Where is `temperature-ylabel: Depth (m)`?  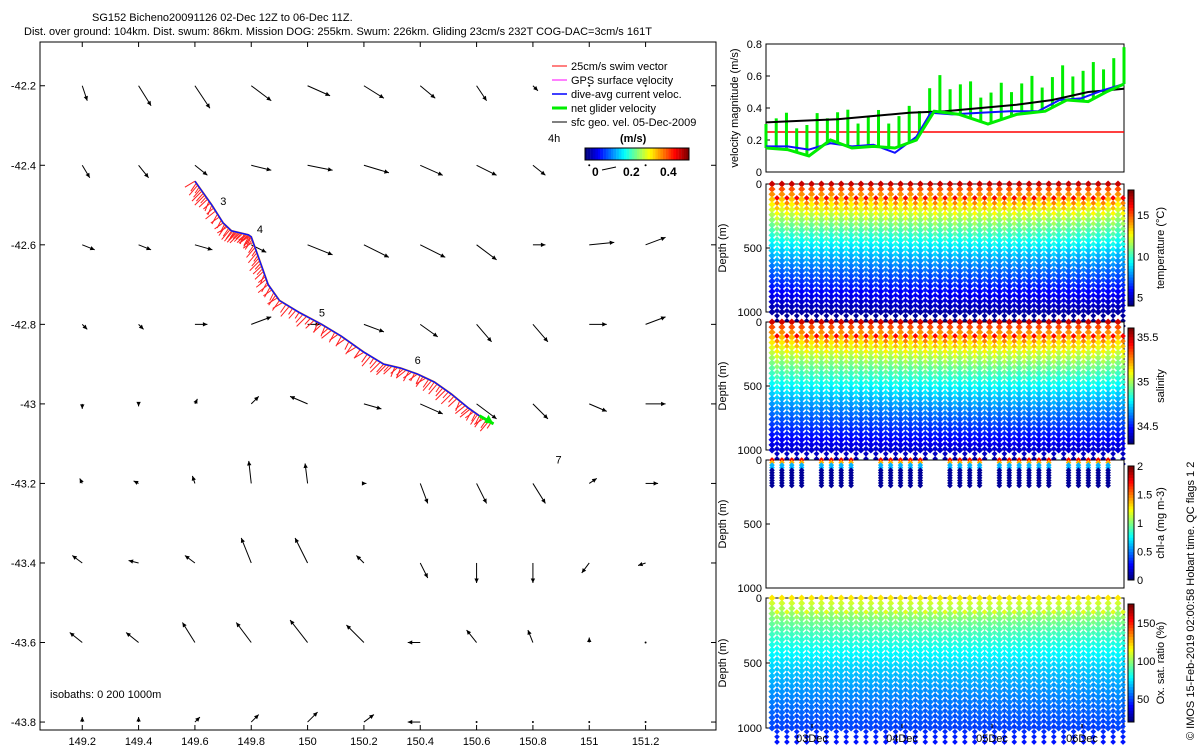
temperature-ylabel: Depth (m) is located at coordinates (723, 248).